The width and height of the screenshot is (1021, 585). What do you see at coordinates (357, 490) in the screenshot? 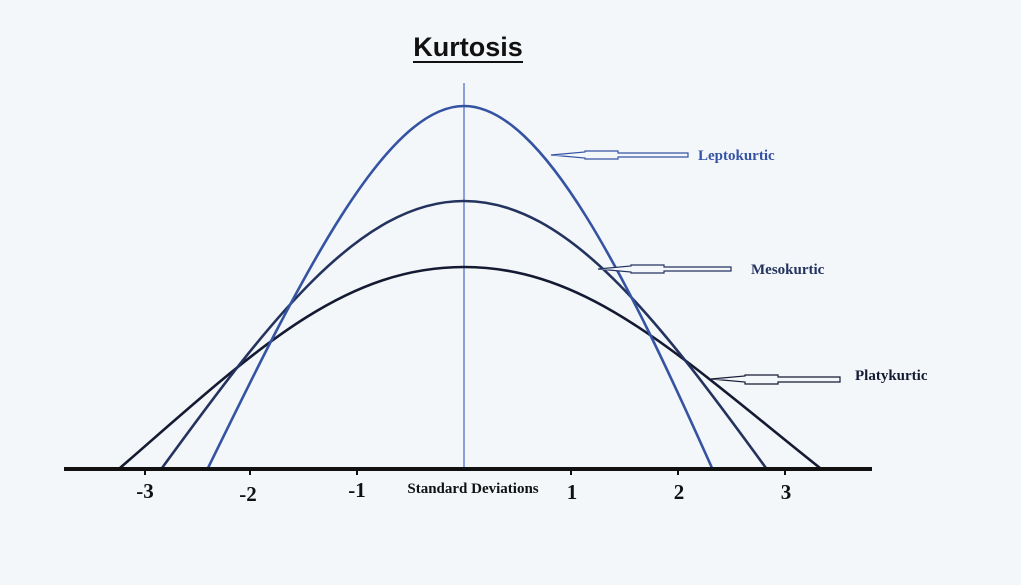
I see `tick-label: -1` at bounding box center [357, 490].